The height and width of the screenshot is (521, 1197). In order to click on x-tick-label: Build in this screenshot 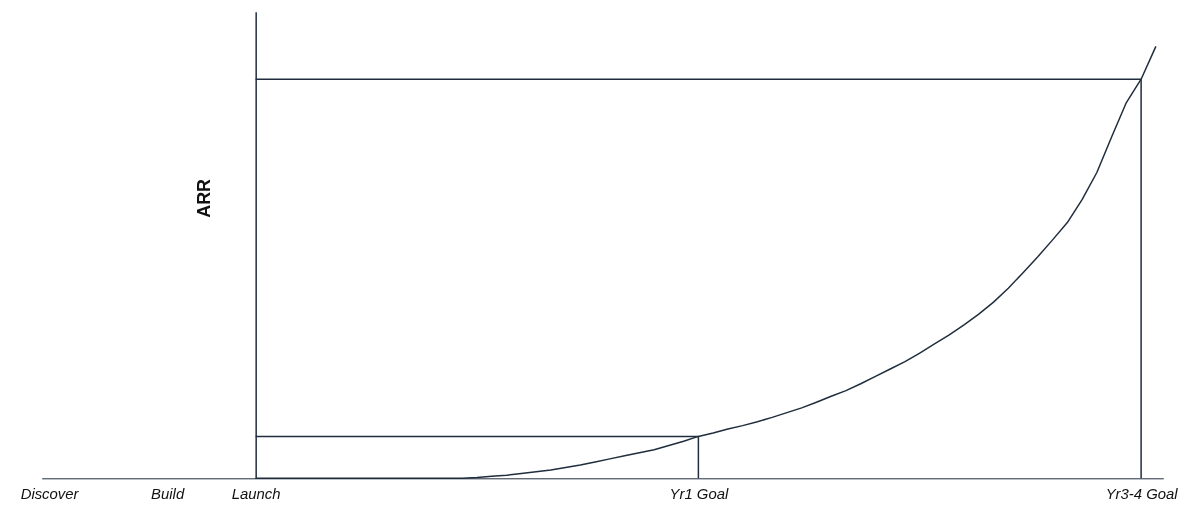, I will do `click(168, 493)`.